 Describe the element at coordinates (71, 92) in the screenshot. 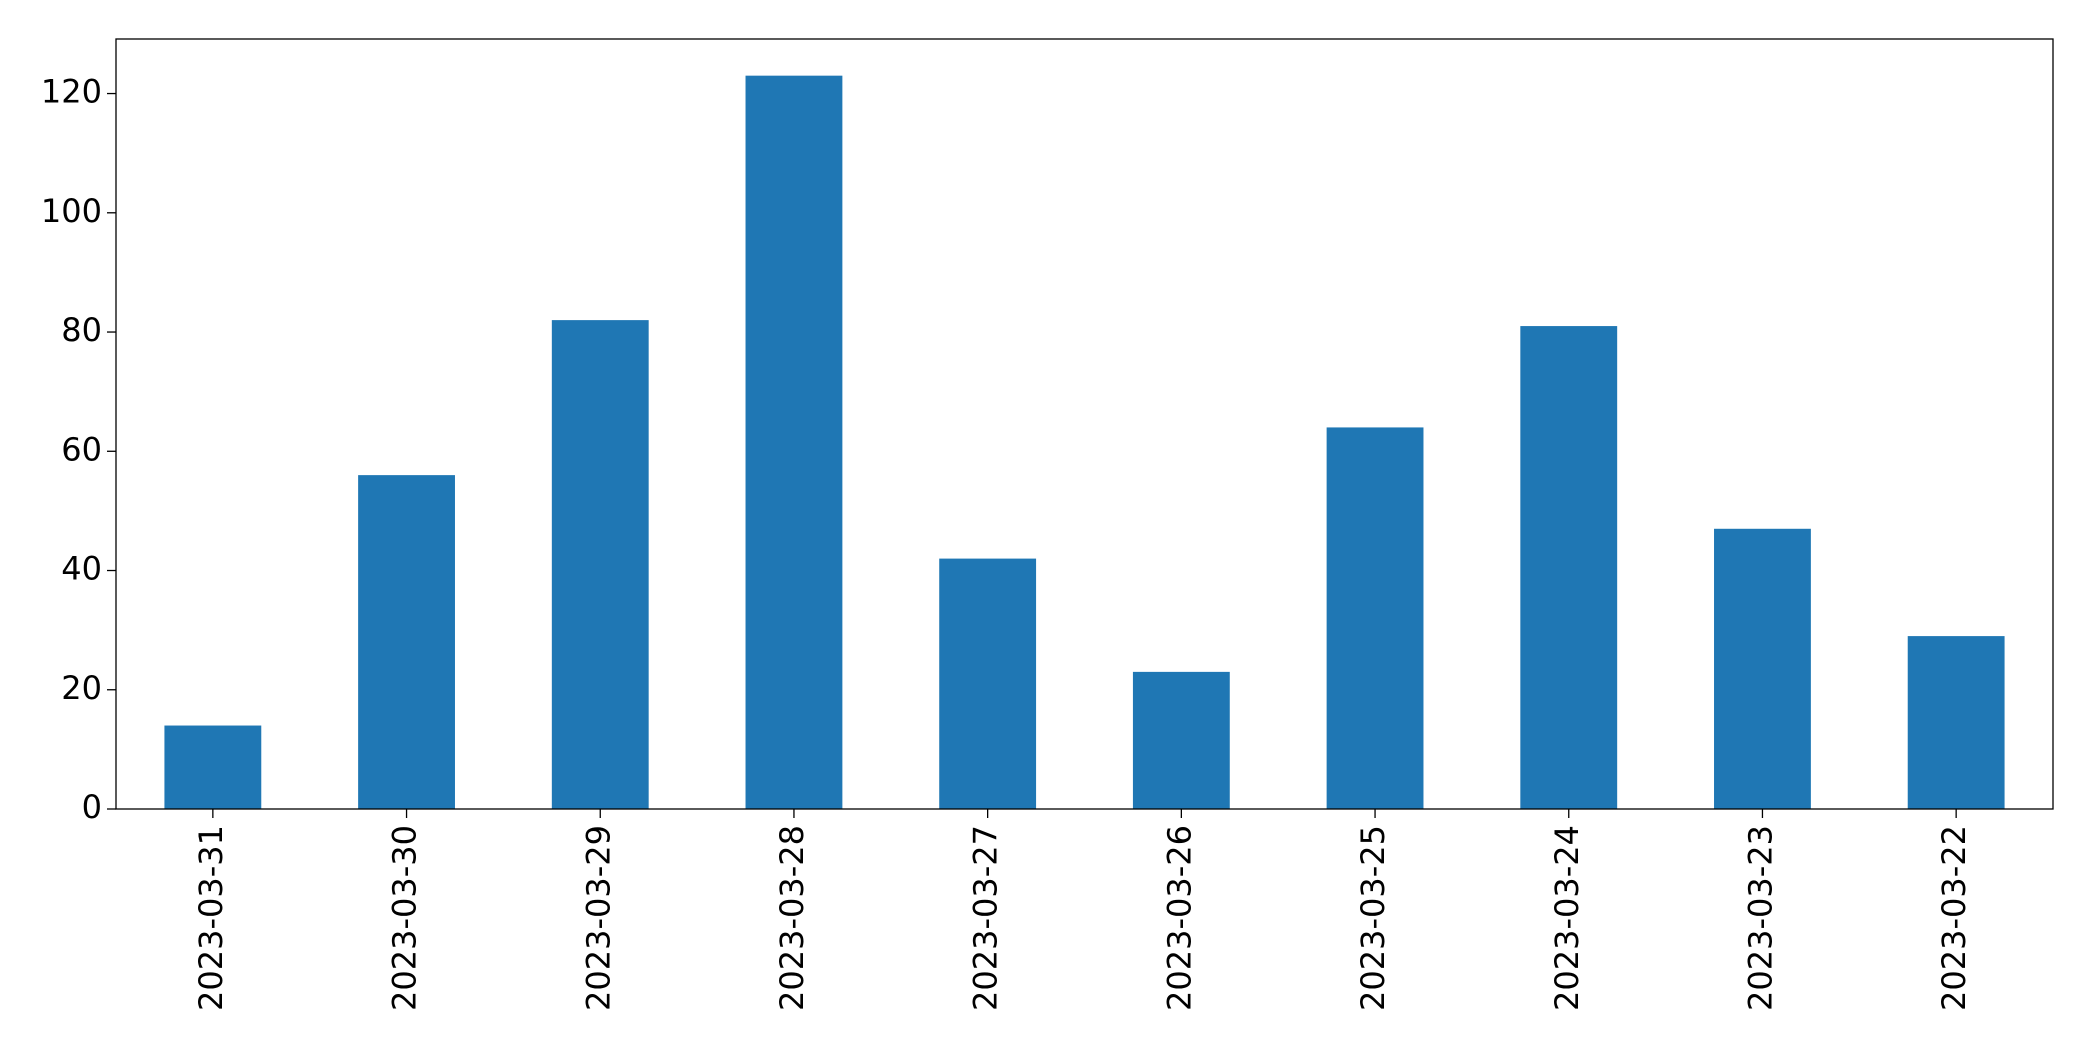

I see `y-tick-label: 120` at that location.